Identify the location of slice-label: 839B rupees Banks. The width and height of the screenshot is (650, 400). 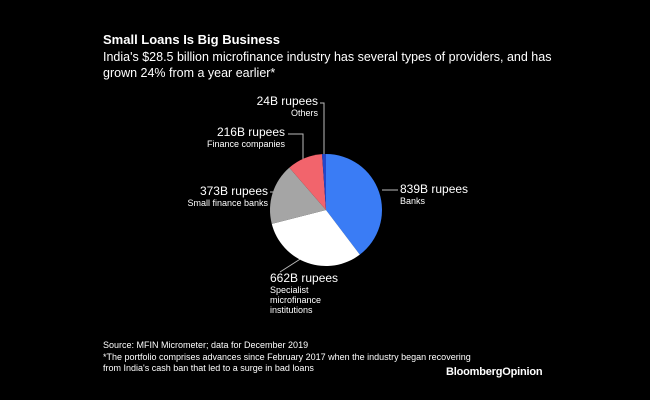
(460, 194).